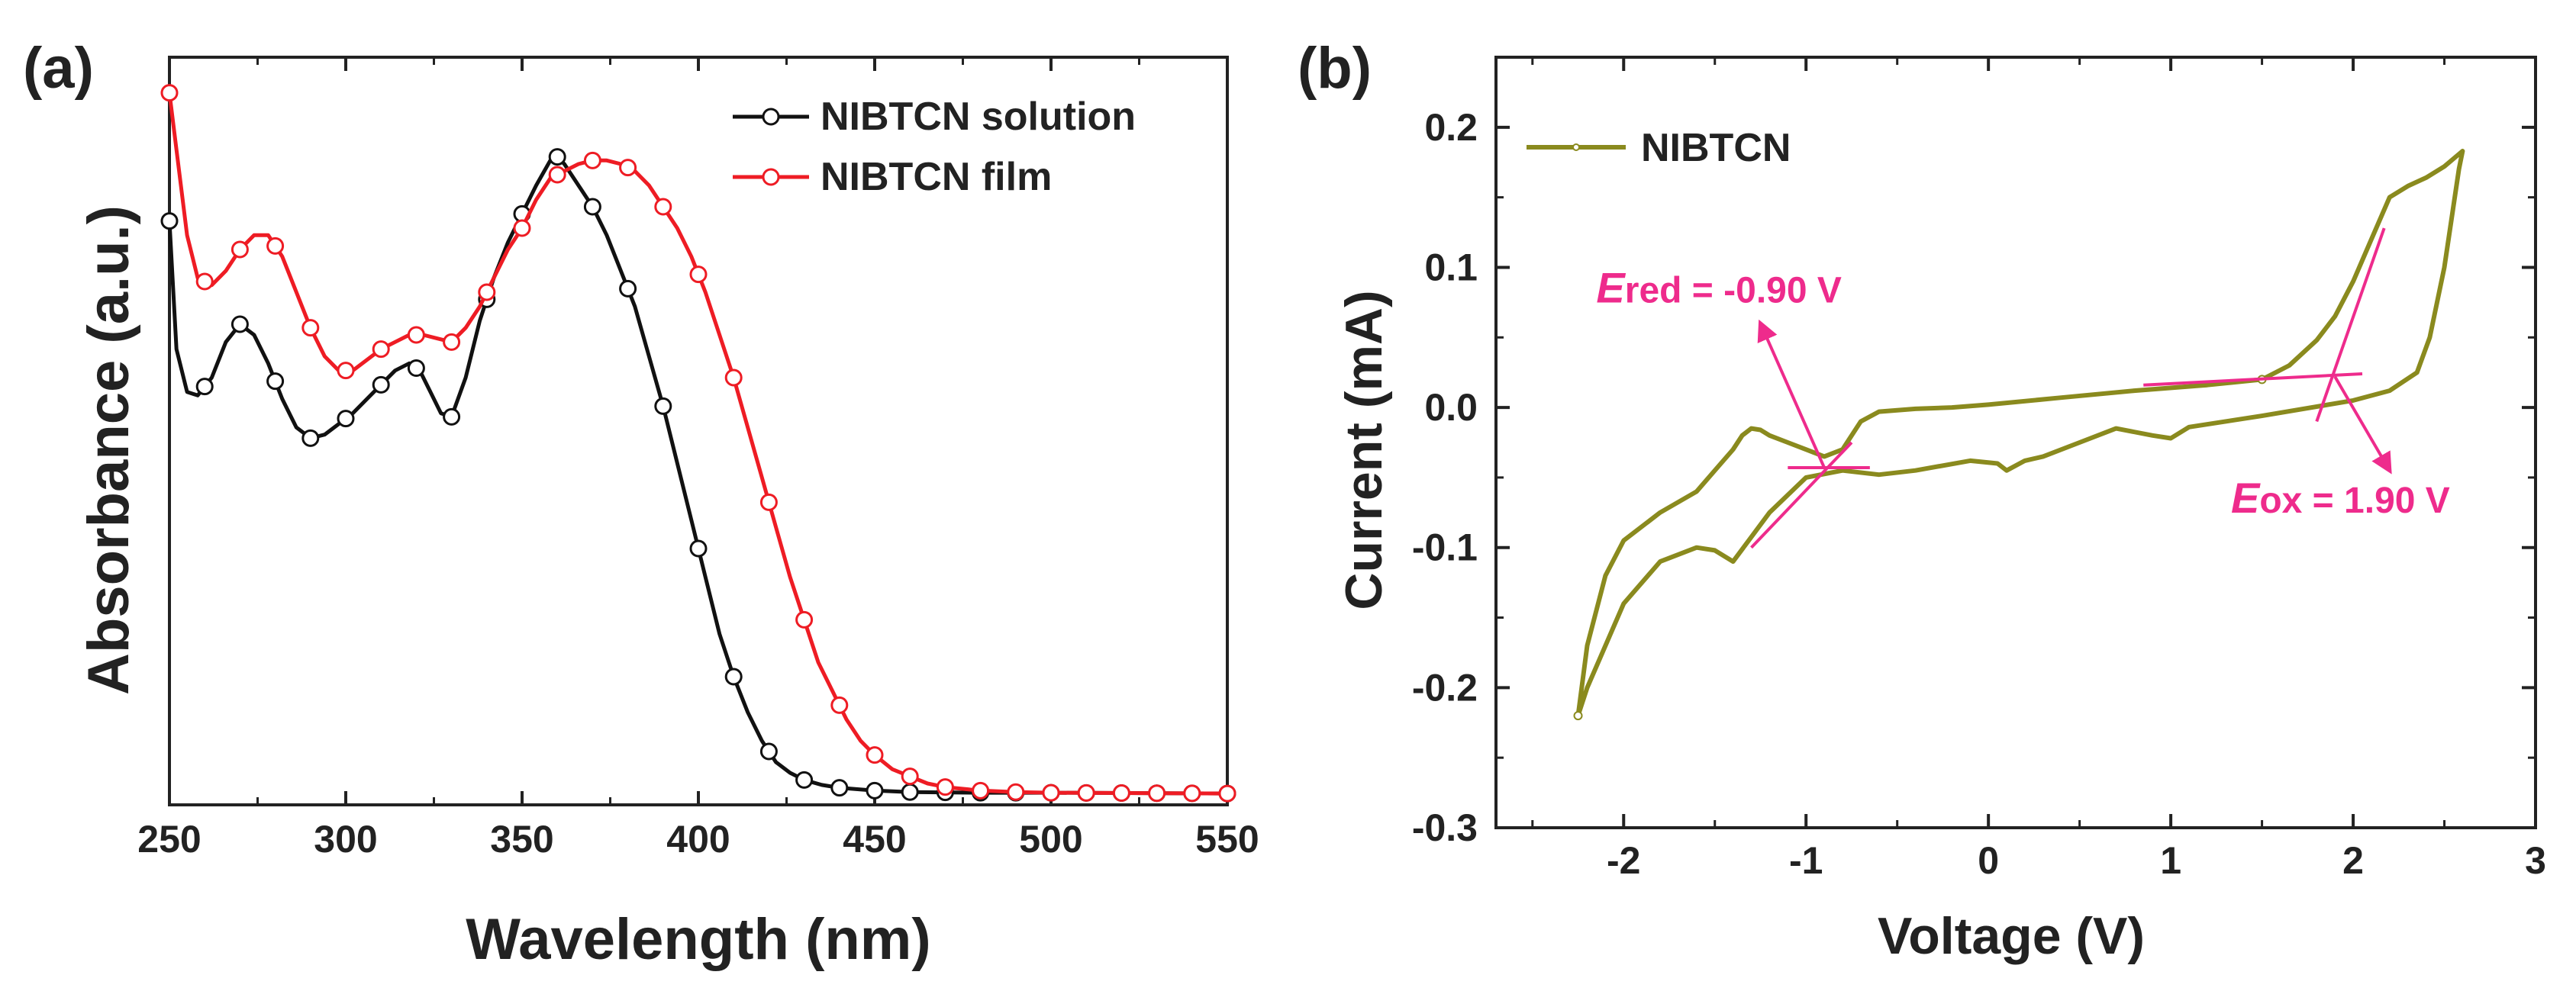 The image size is (2576, 991). Describe the element at coordinates (521, 839) in the screenshot. I see `panel-a-x-tick-label: 350` at that location.